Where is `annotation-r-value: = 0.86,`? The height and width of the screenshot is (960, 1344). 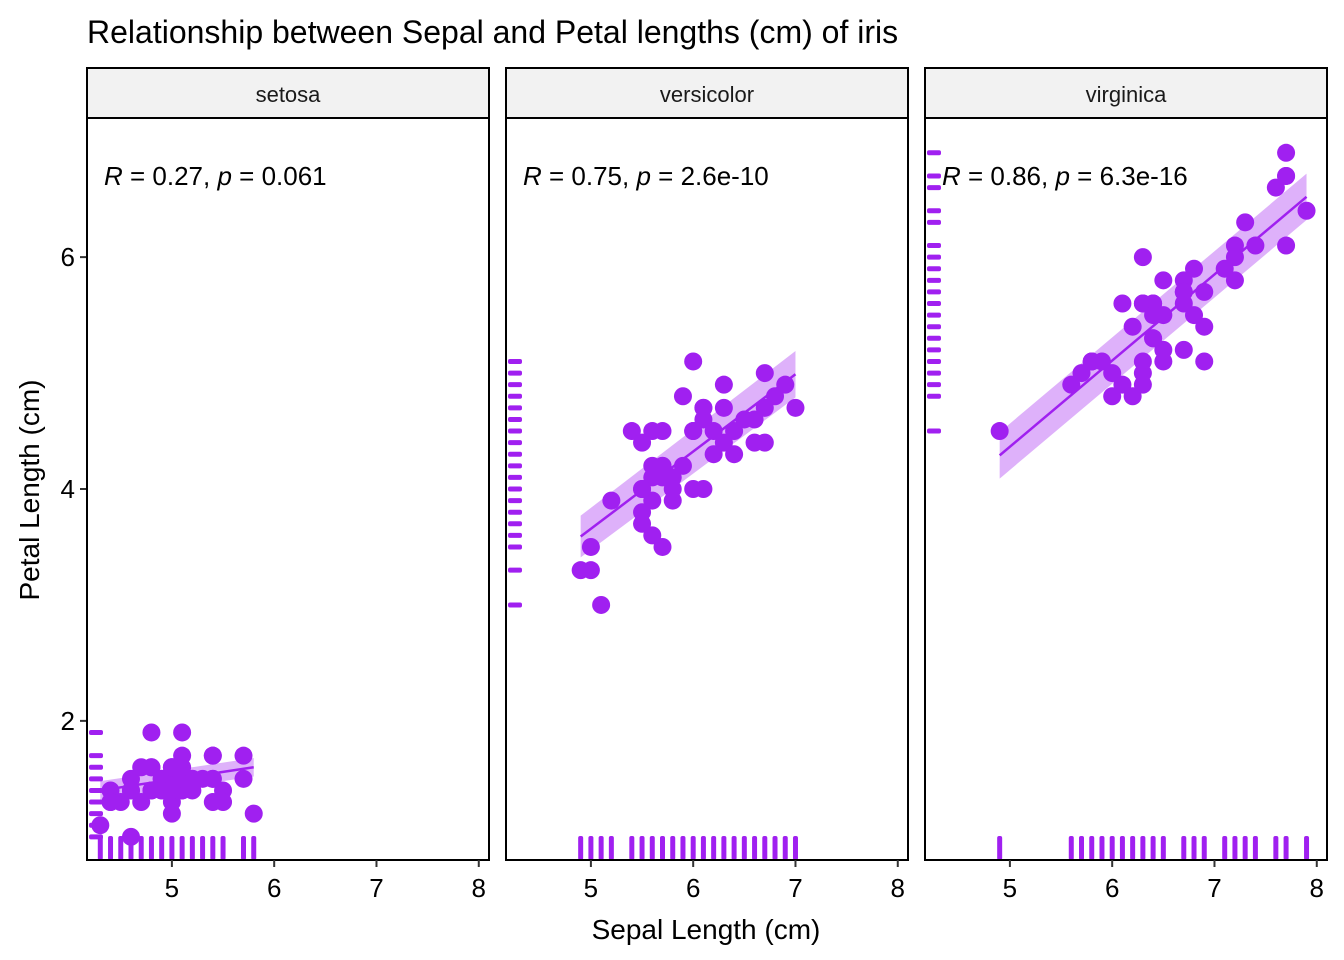
annotation-r-value: = 0.86, is located at coordinates (1008, 176).